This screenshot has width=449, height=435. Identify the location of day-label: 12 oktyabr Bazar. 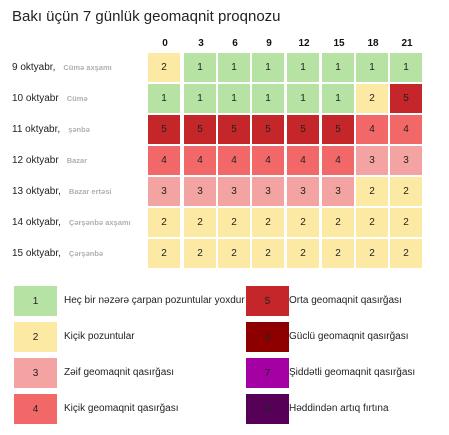
(49, 160).